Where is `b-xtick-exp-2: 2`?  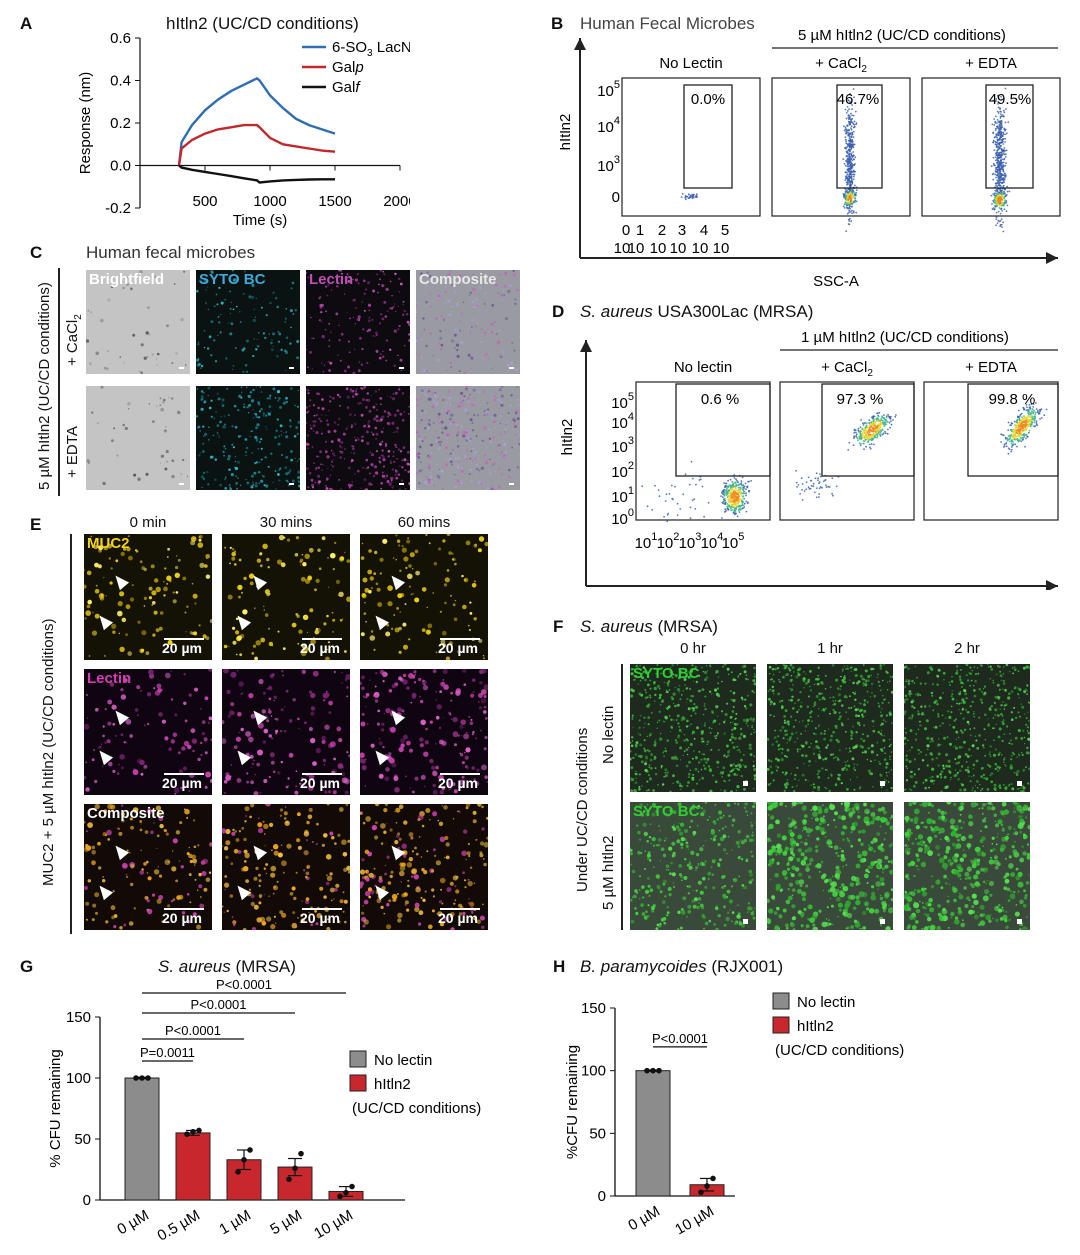
b-xtick-exp-2: 2 is located at coordinates (662, 230).